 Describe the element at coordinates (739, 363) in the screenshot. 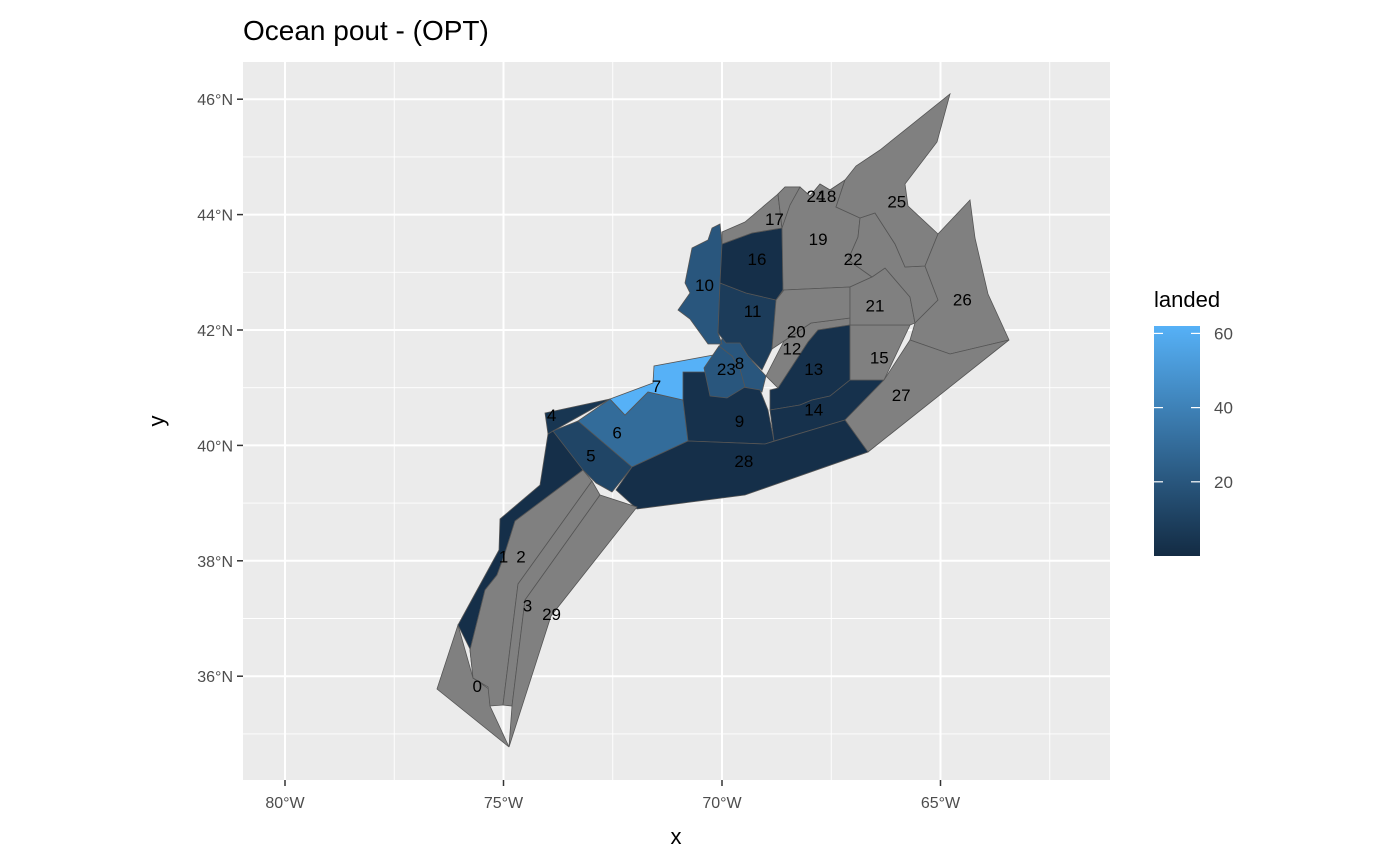

I see `region-label-8: 8` at that location.